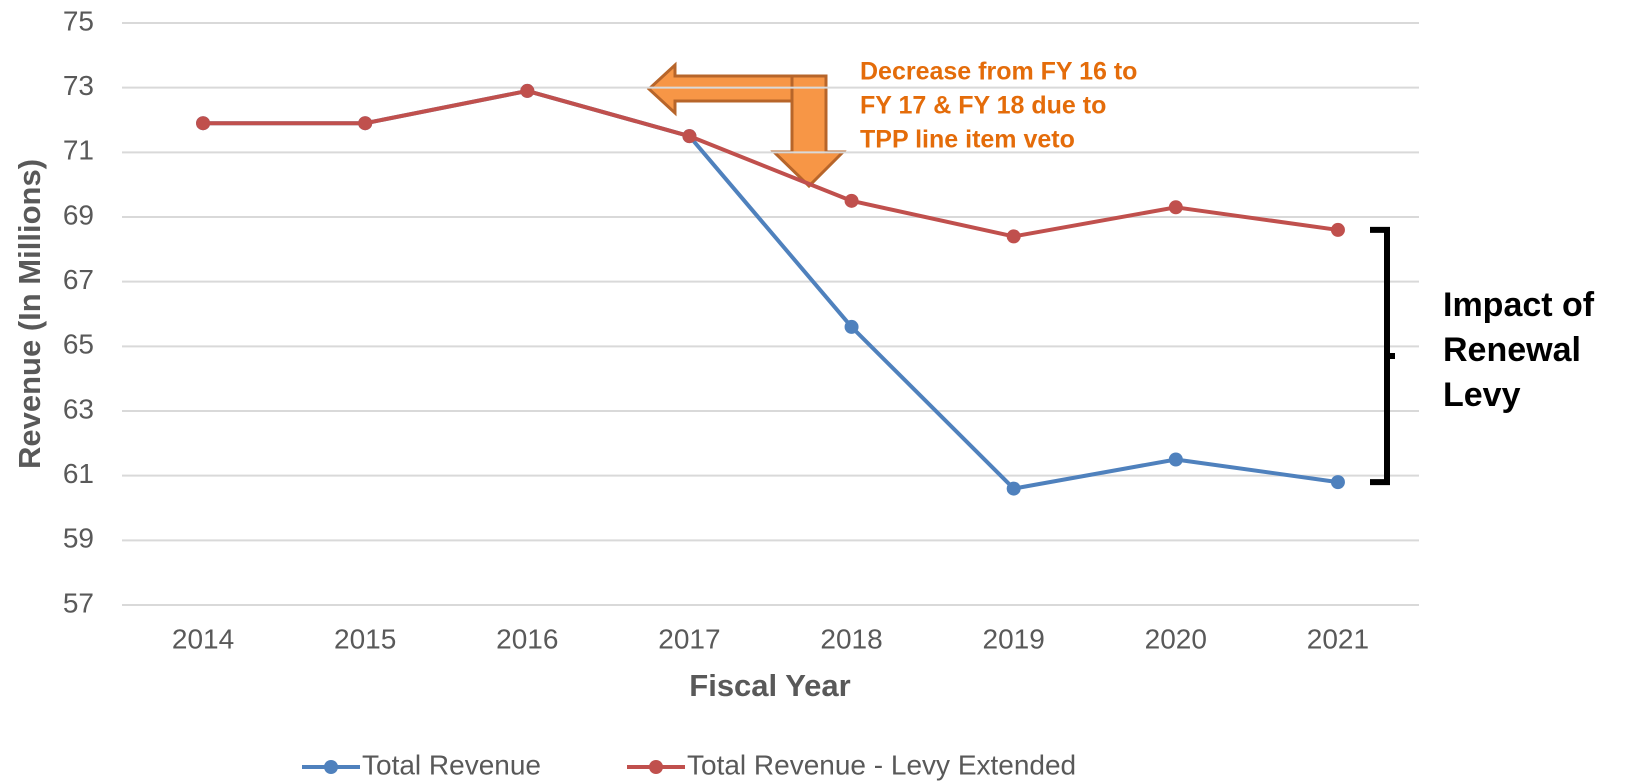 The image size is (1639, 783). What do you see at coordinates (78, 408) in the screenshot?
I see `y-tick-label: 63` at bounding box center [78, 408].